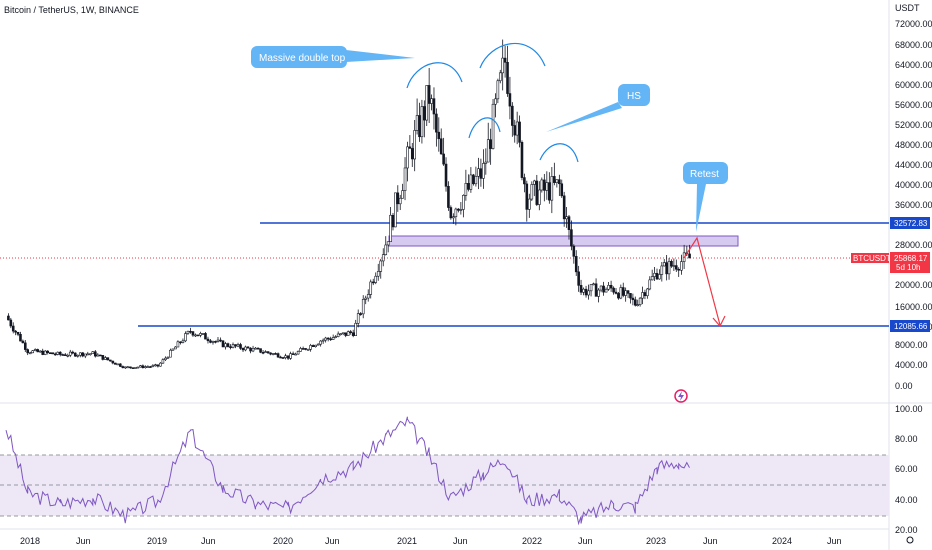 The height and width of the screenshot is (550, 932). I want to click on currency-label: USDT, so click(907, 8).